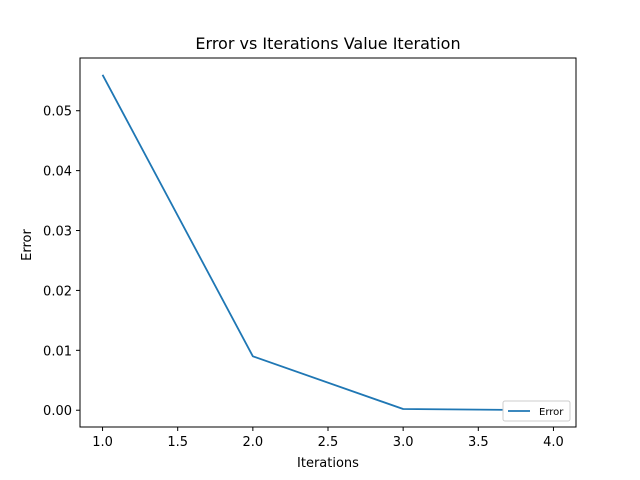  I want to click on legend-box, so click(536, 411).